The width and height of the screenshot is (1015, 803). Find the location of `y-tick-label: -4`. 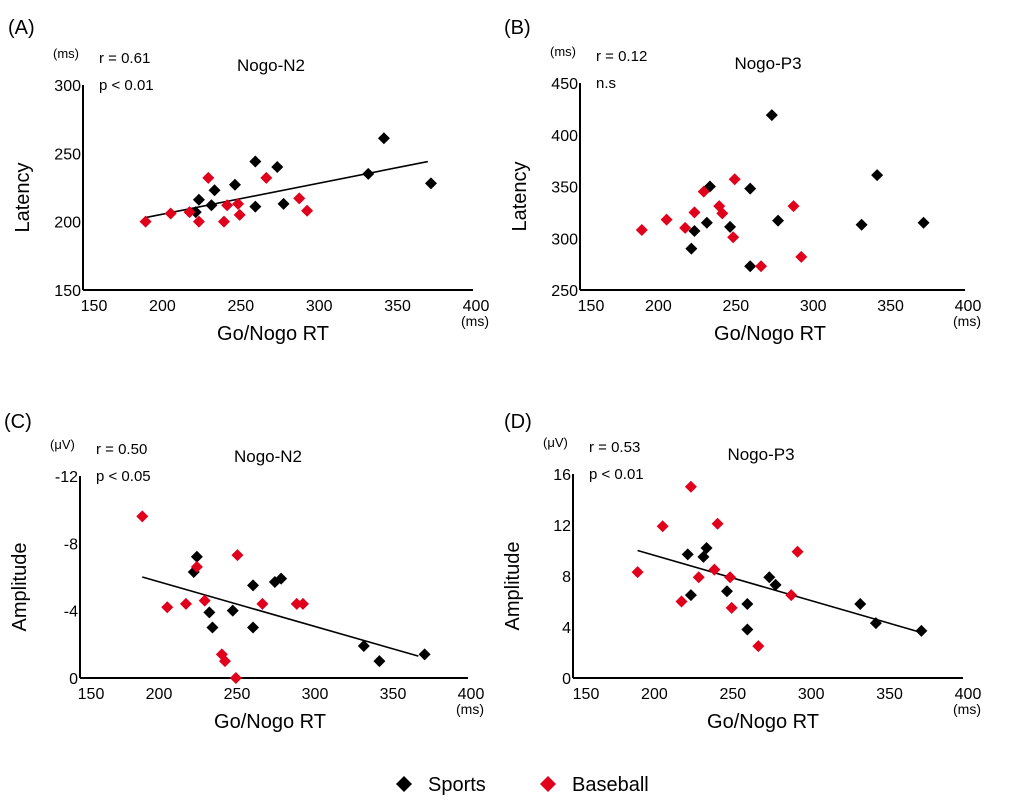

y-tick-label: -4 is located at coordinates (71, 612).